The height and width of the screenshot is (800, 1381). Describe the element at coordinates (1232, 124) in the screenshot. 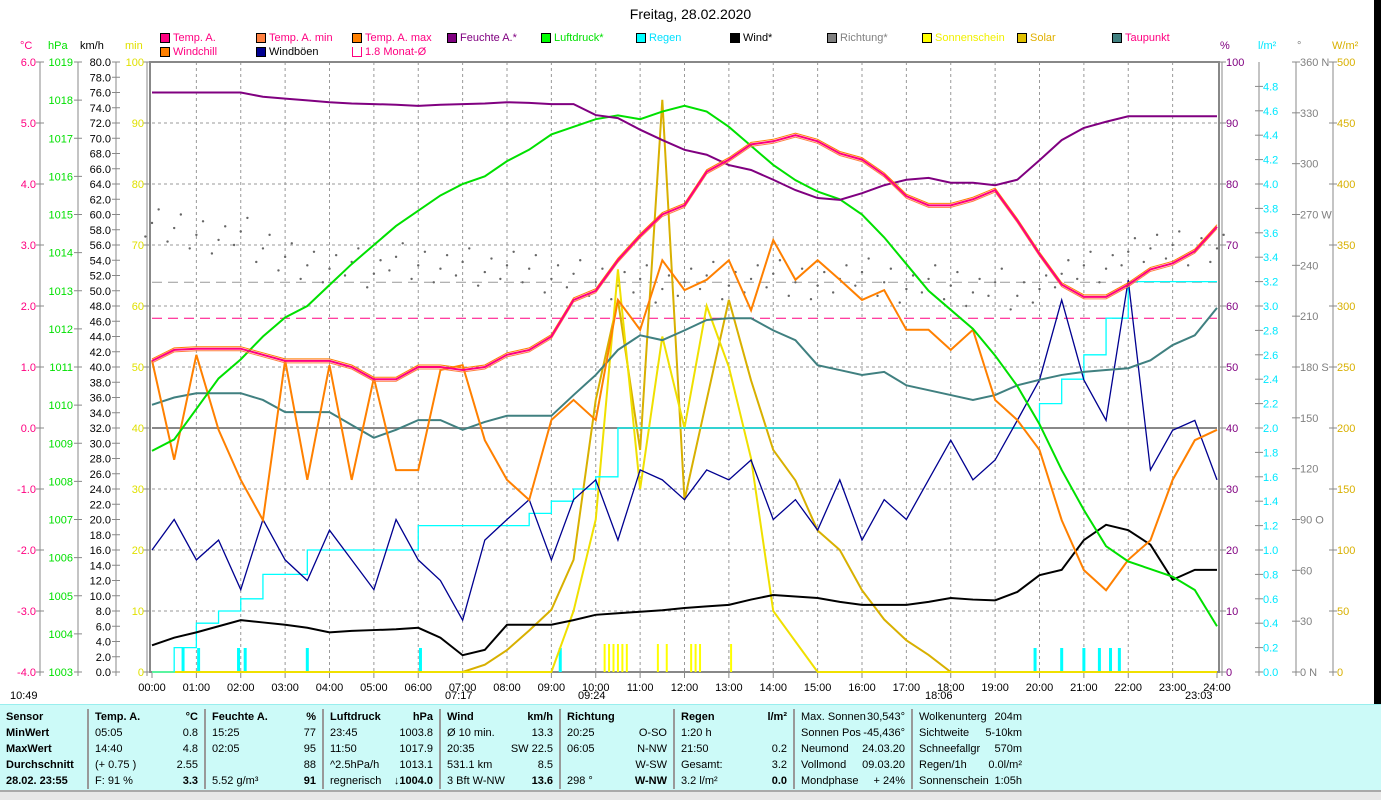

I see `hum-tick-label: 90` at that location.